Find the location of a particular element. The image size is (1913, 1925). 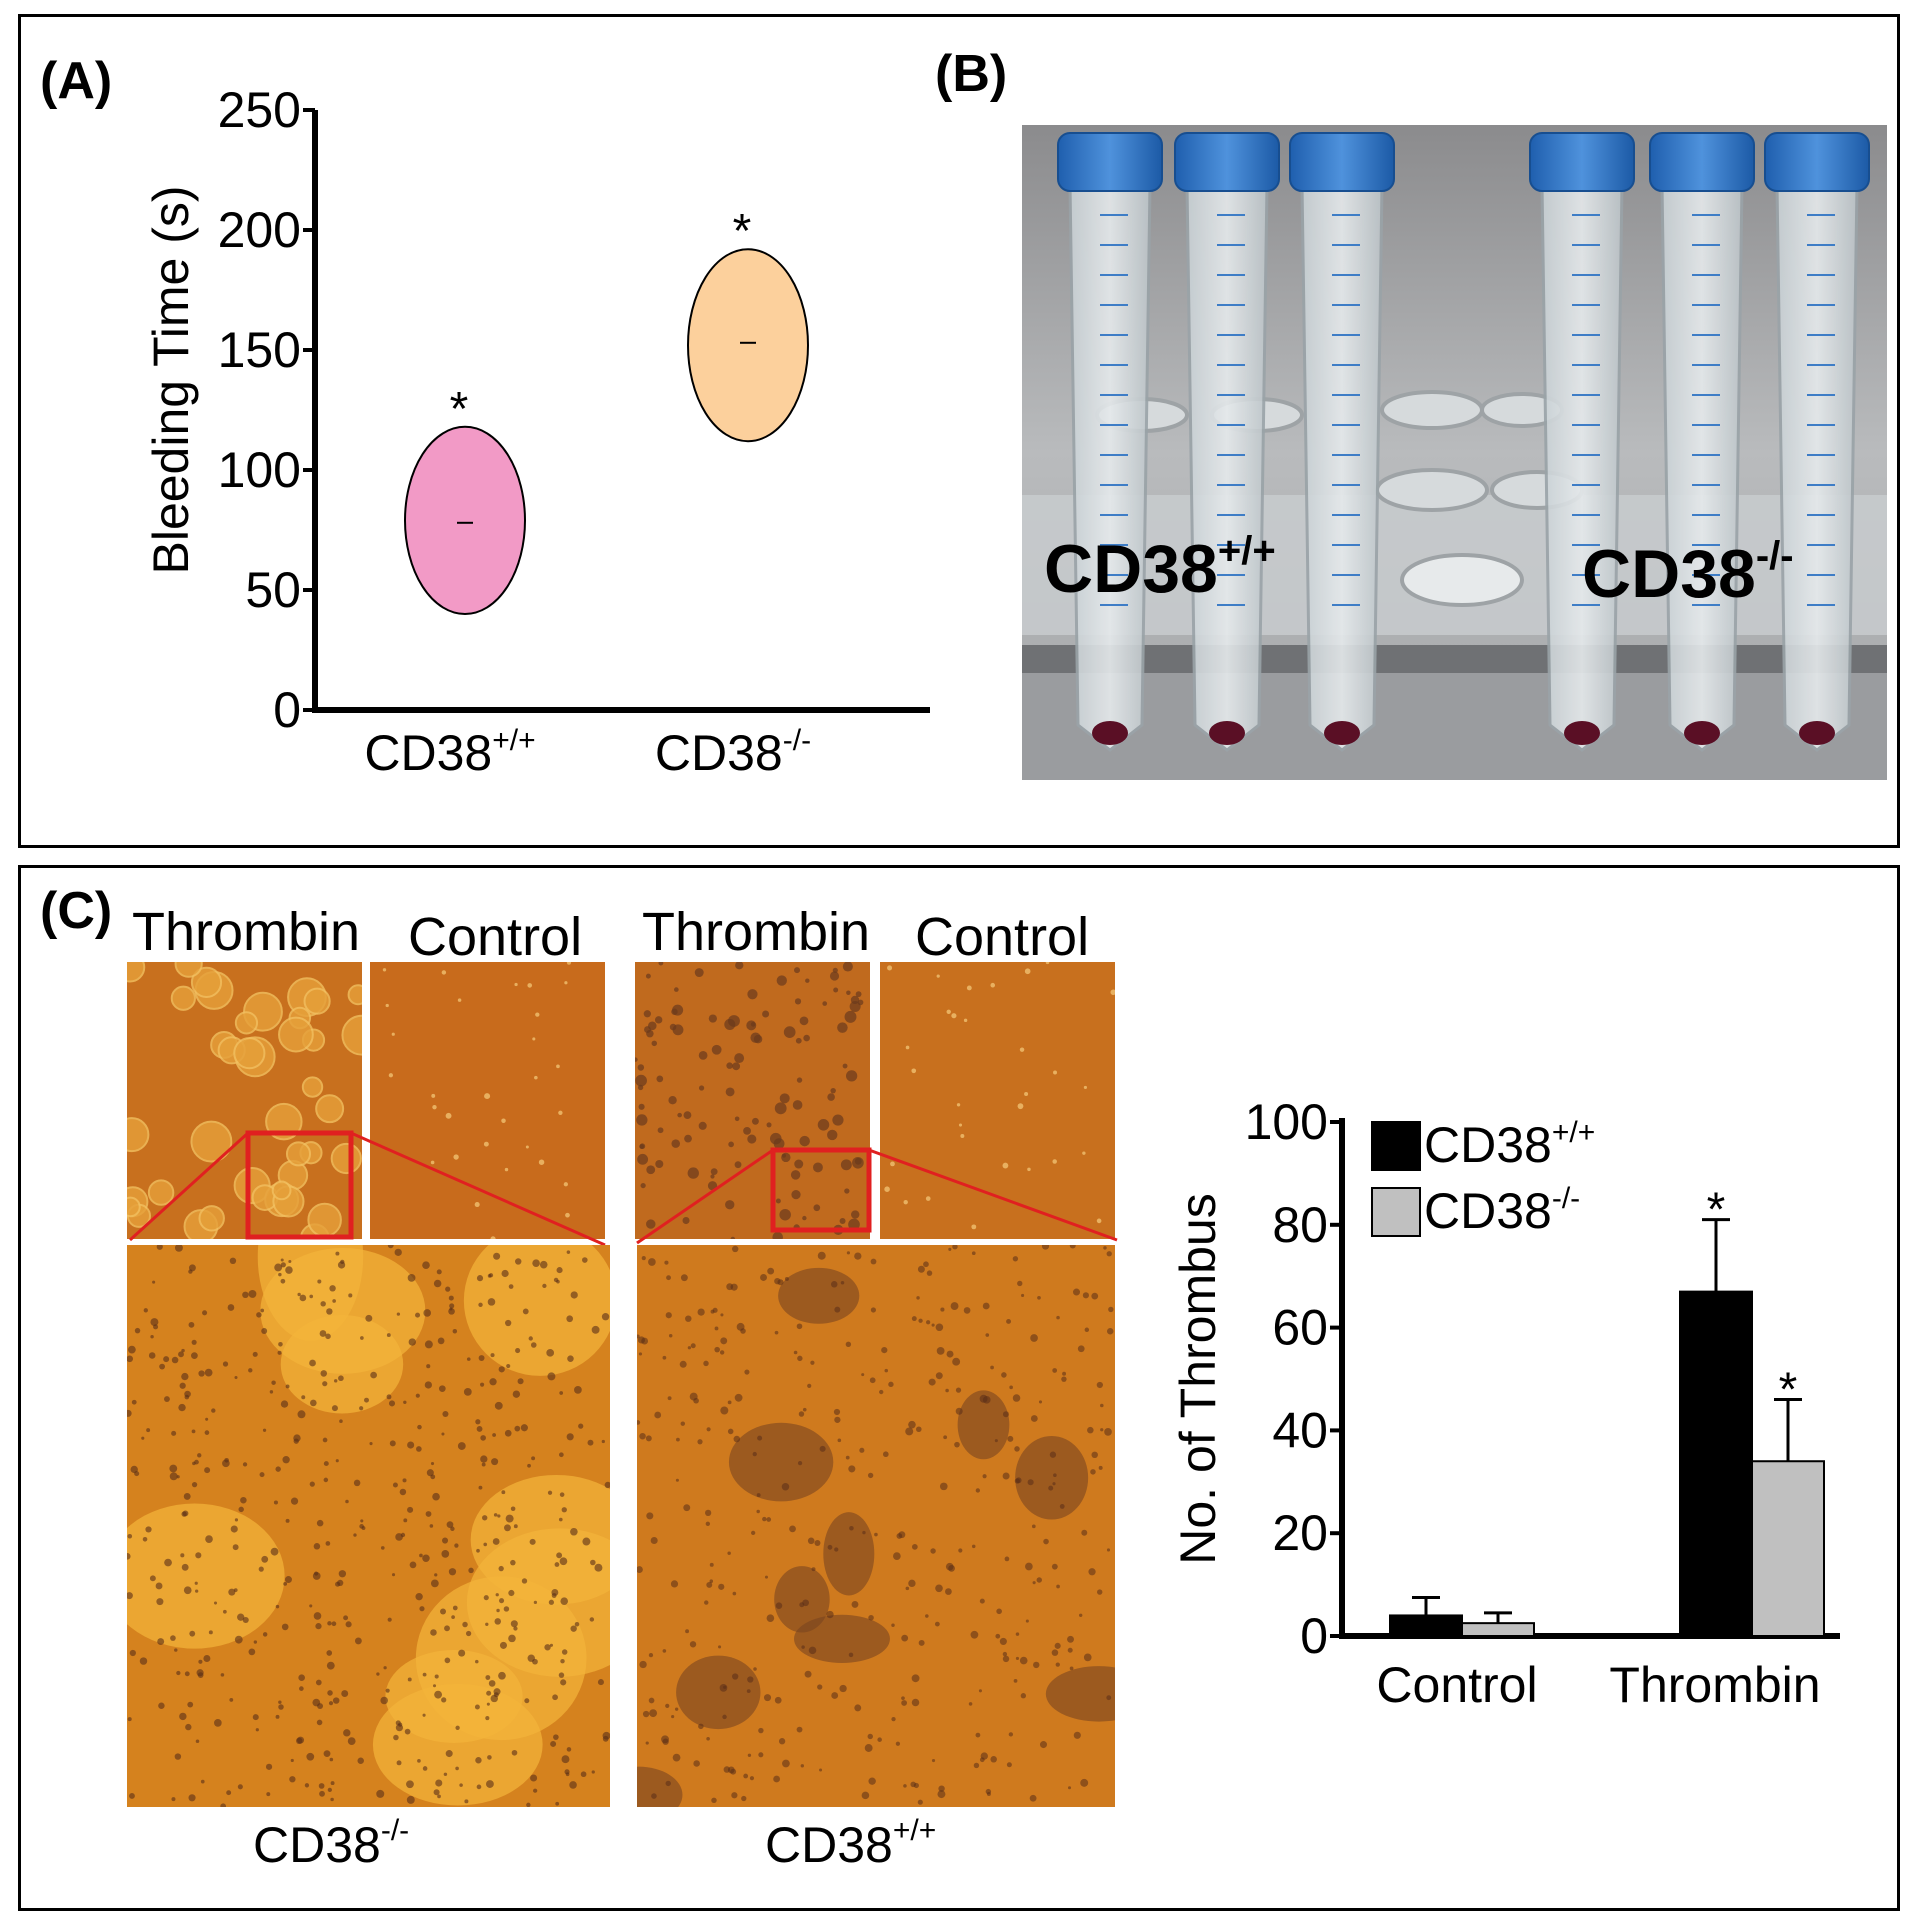

micrograph-zoom-cd38ko is located at coordinates (368, 1526).